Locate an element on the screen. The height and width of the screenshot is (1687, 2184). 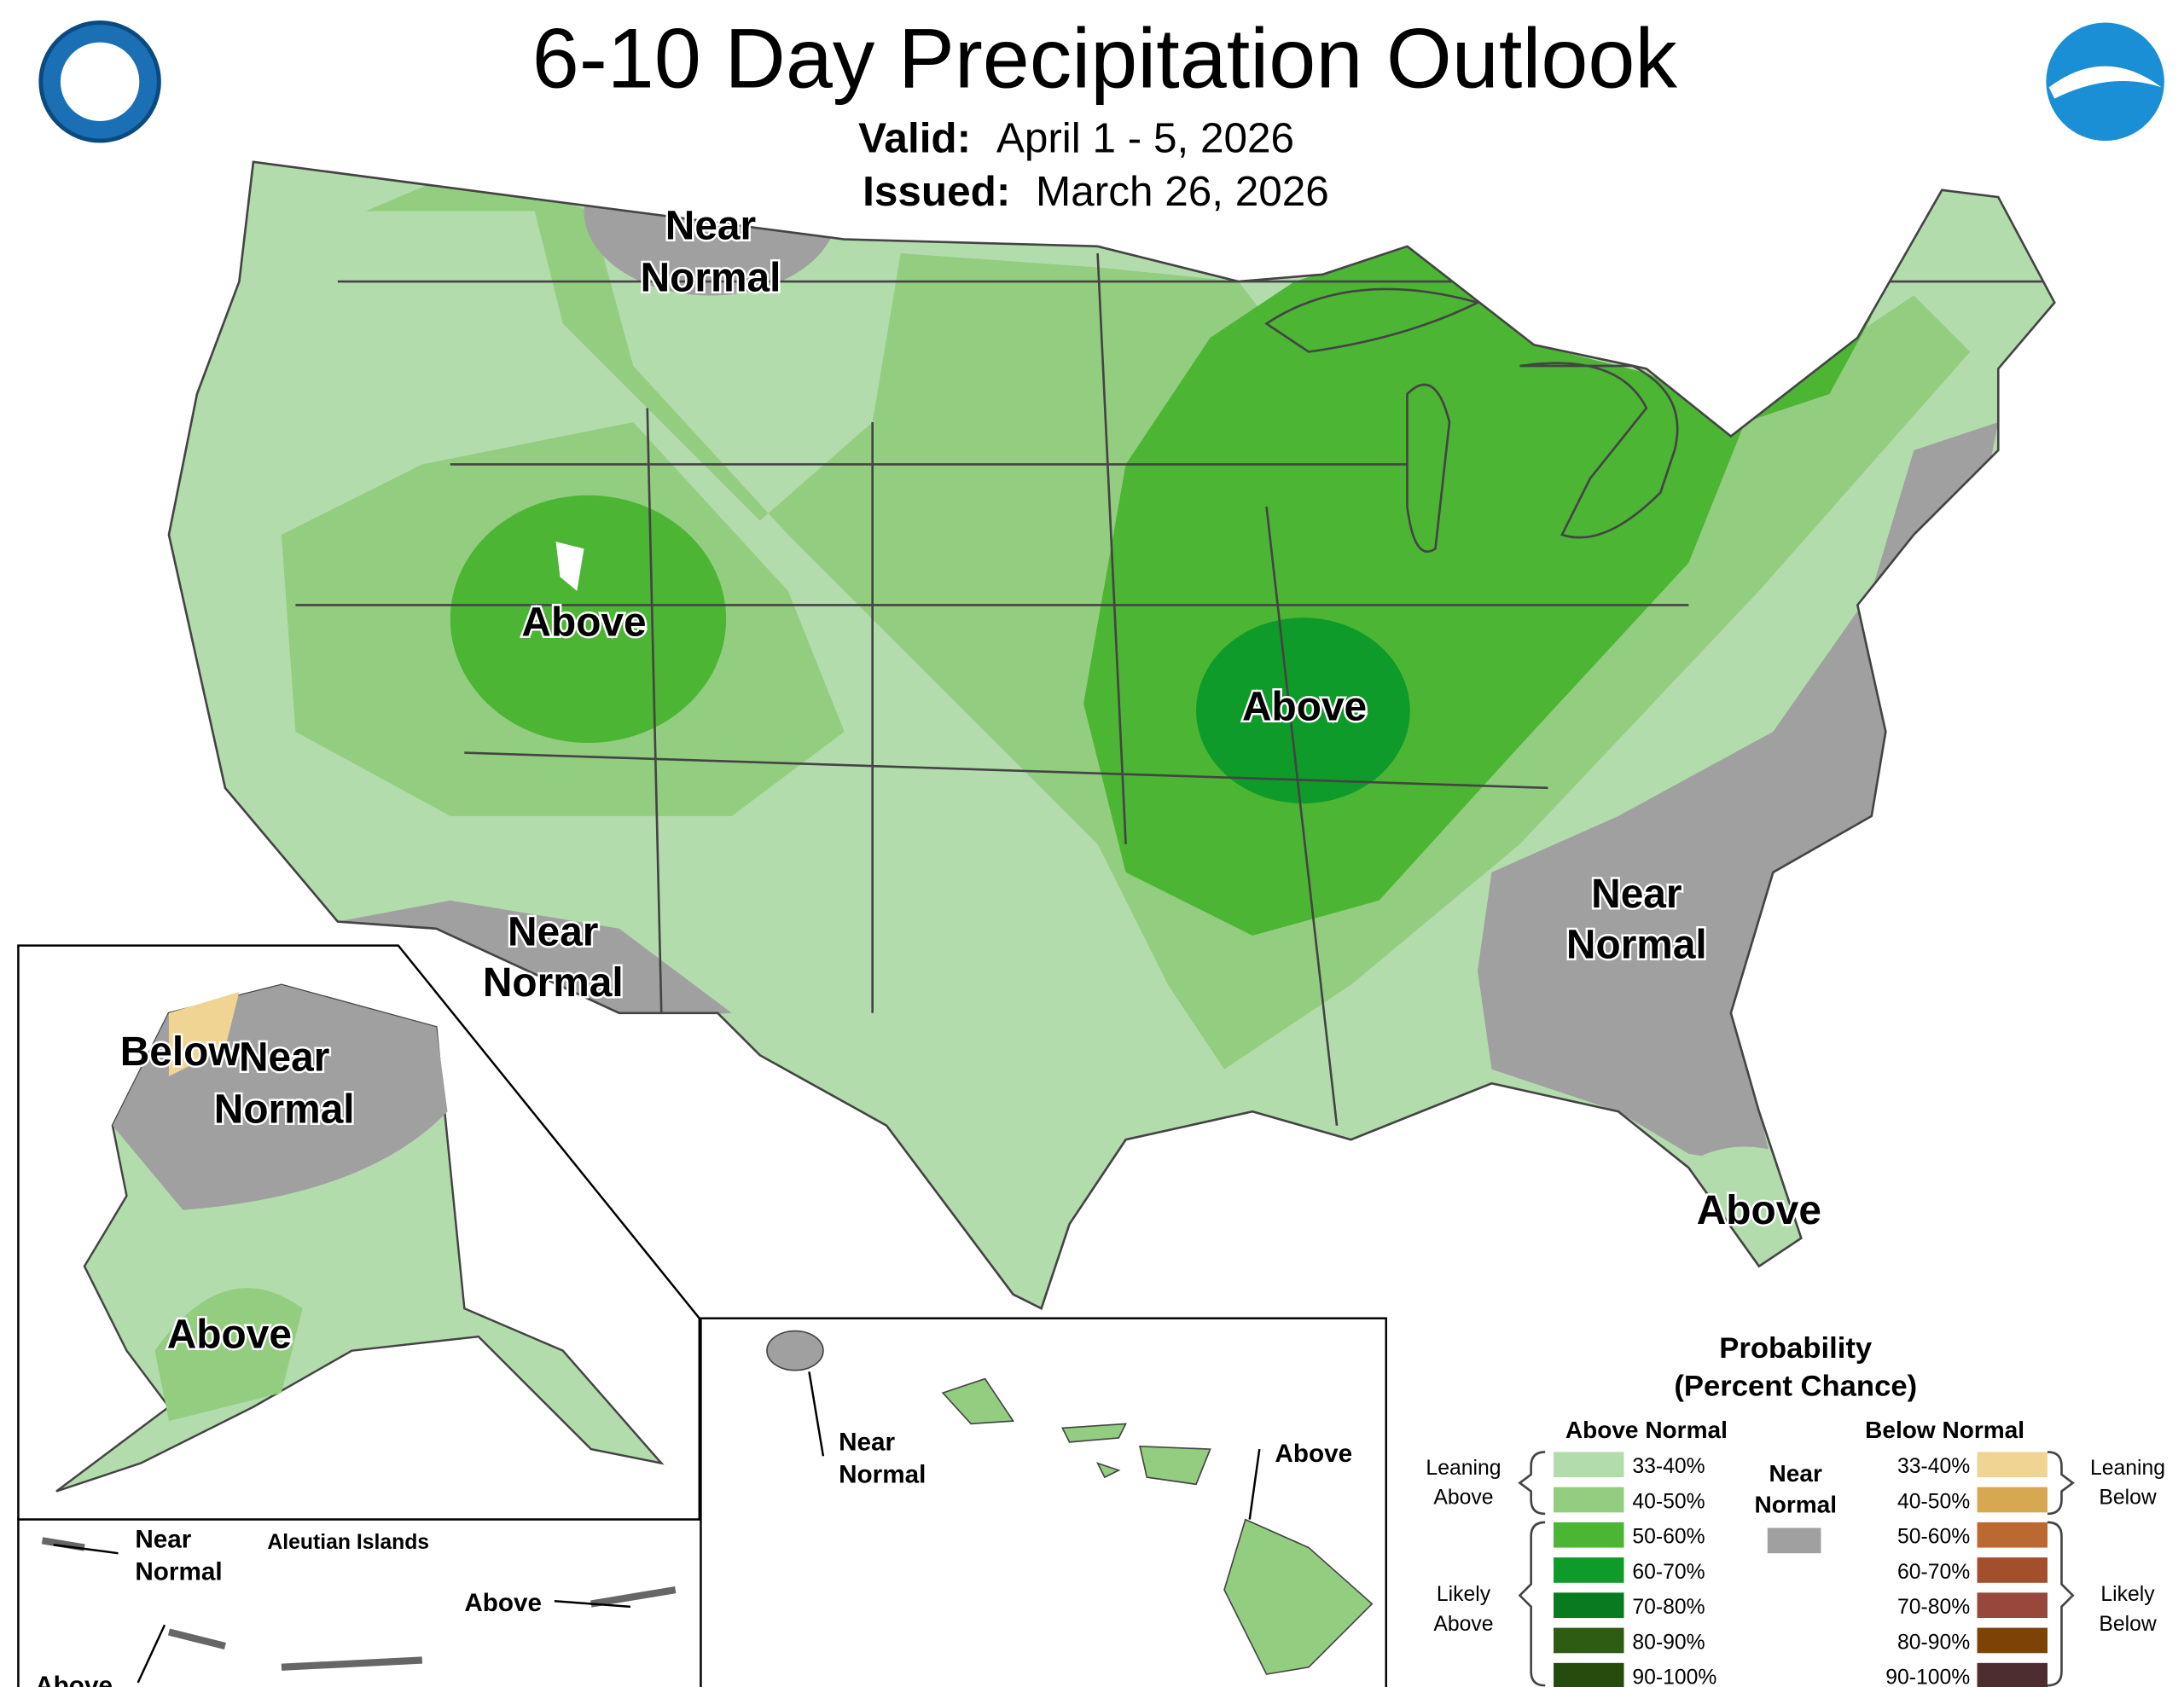
legend-title: Probability is located at coordinates (1796, 1348).